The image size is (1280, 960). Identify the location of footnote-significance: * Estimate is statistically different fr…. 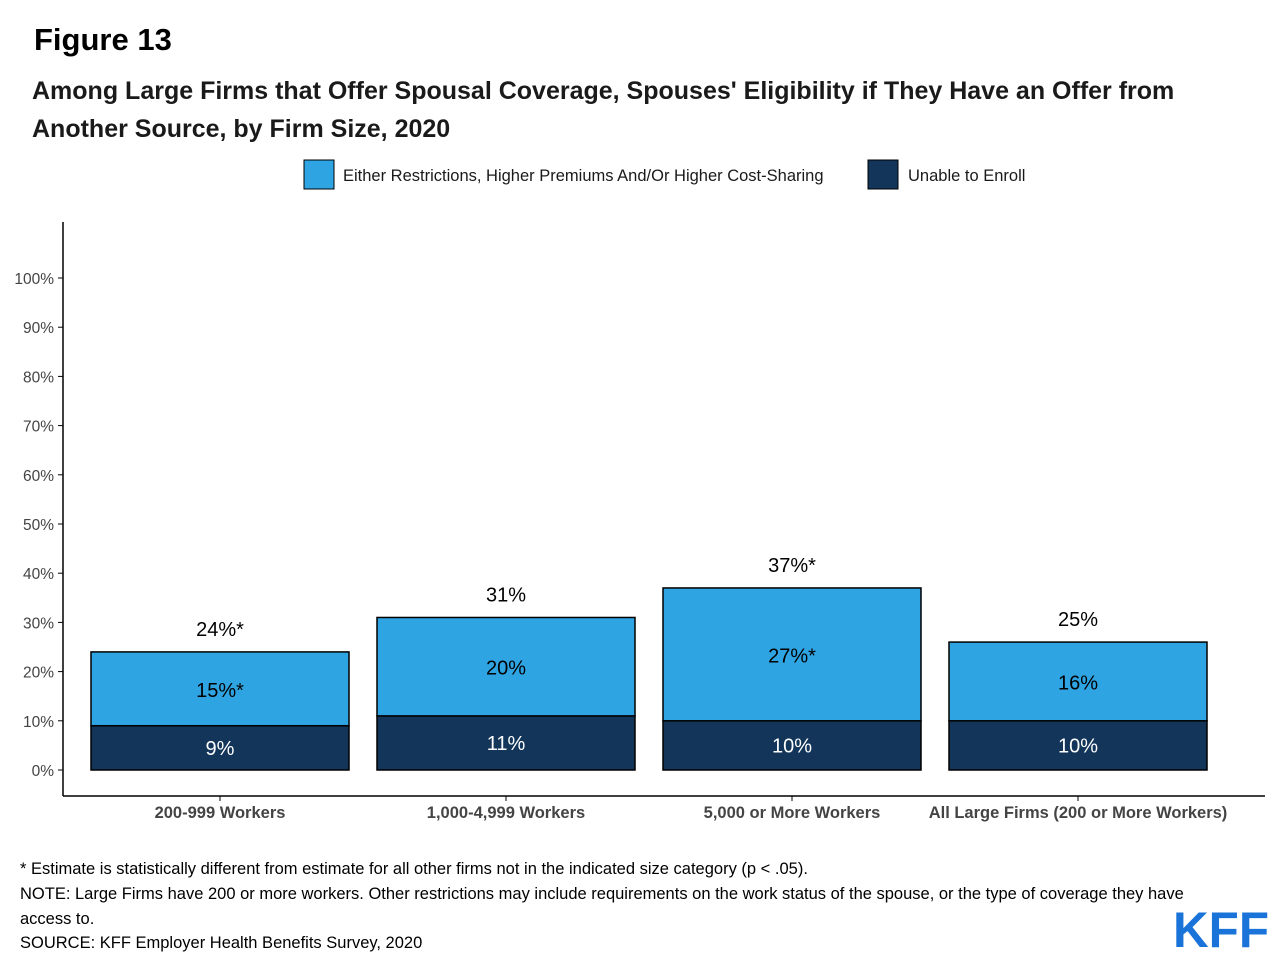
(414, 869).